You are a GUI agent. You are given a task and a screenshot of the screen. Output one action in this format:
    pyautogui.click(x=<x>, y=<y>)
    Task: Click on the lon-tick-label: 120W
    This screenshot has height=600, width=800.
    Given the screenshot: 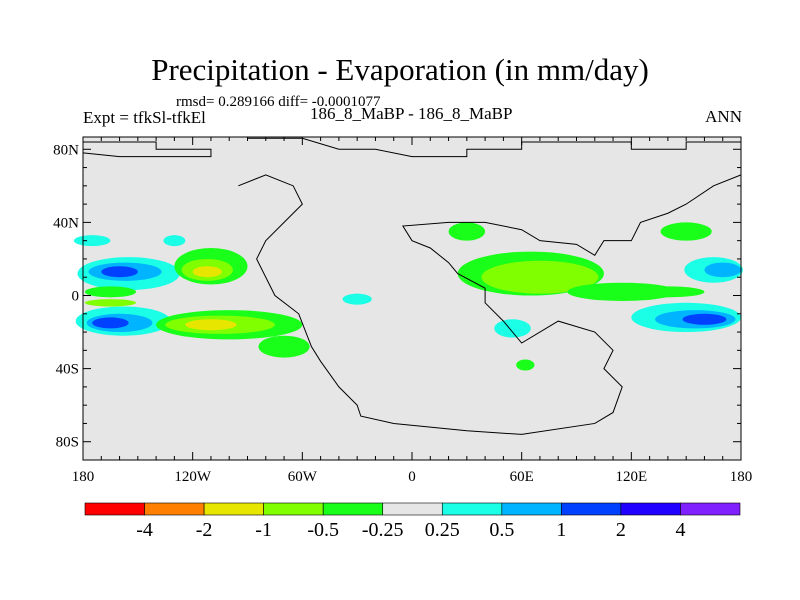 What is the action you would take?
    pyautogui.click(x=193, y=477)
    